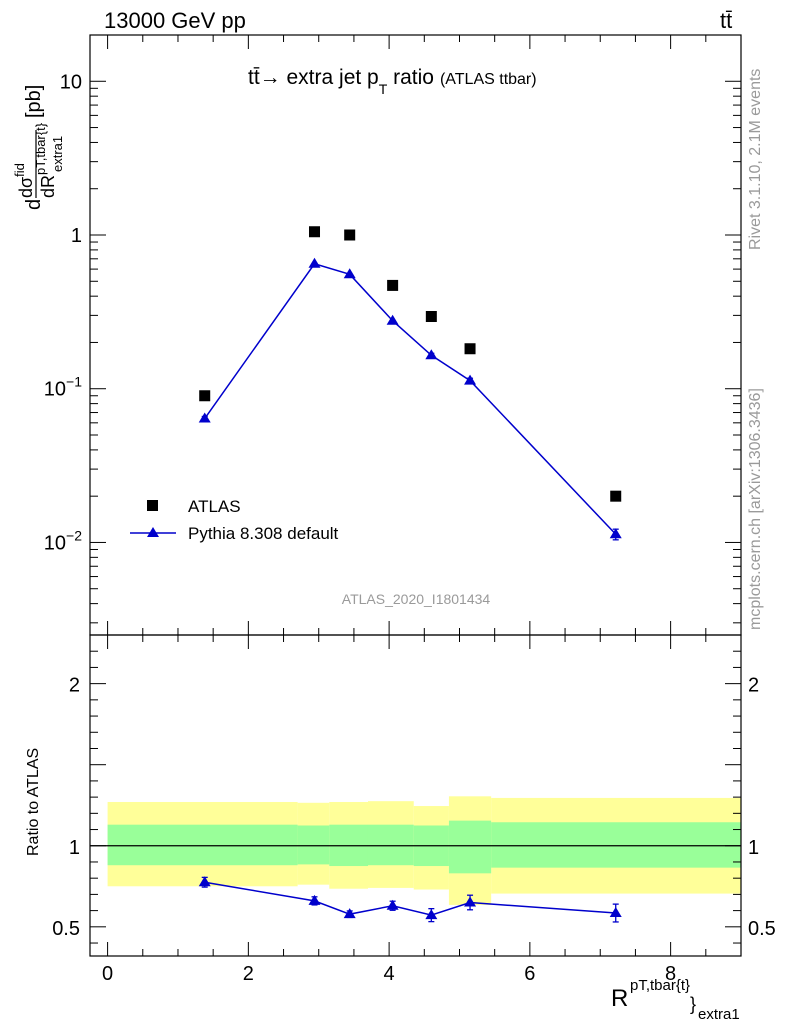 This screenshot has width=786, height=1029. I want to click on legend-pythia-marker, so click(153, 532).